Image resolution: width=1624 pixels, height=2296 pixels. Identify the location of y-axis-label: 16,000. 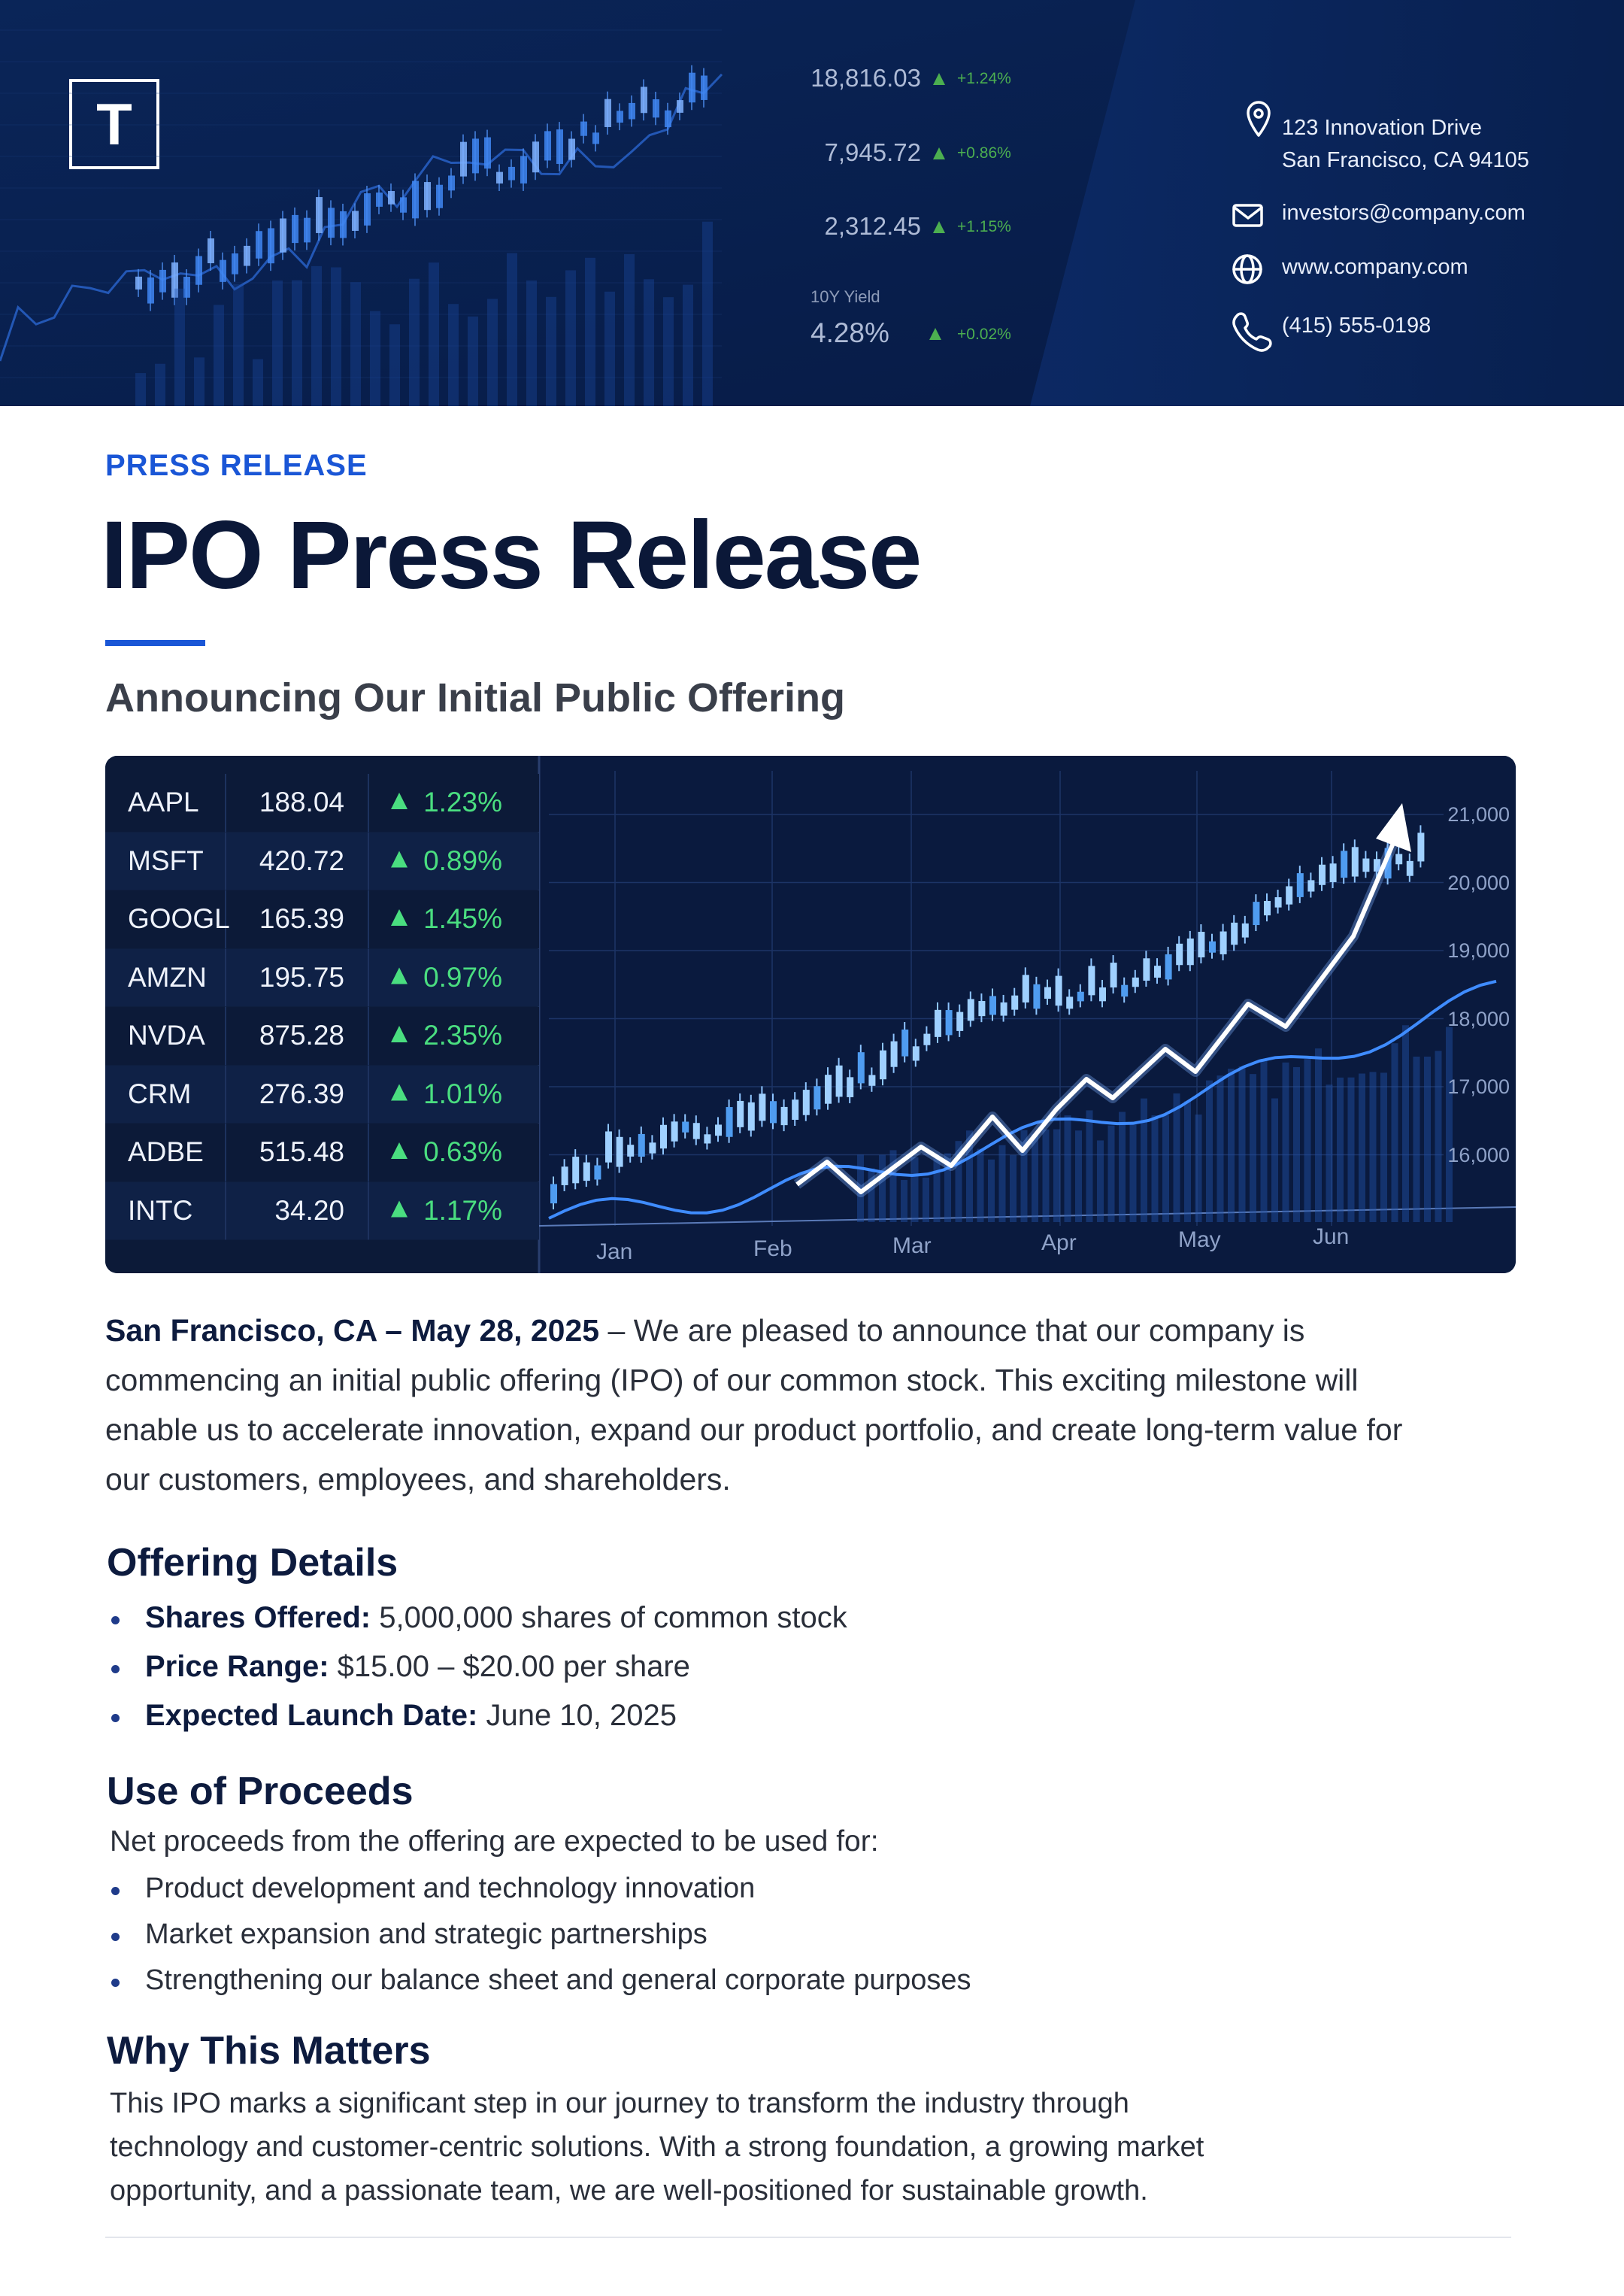
(1478, 1154).